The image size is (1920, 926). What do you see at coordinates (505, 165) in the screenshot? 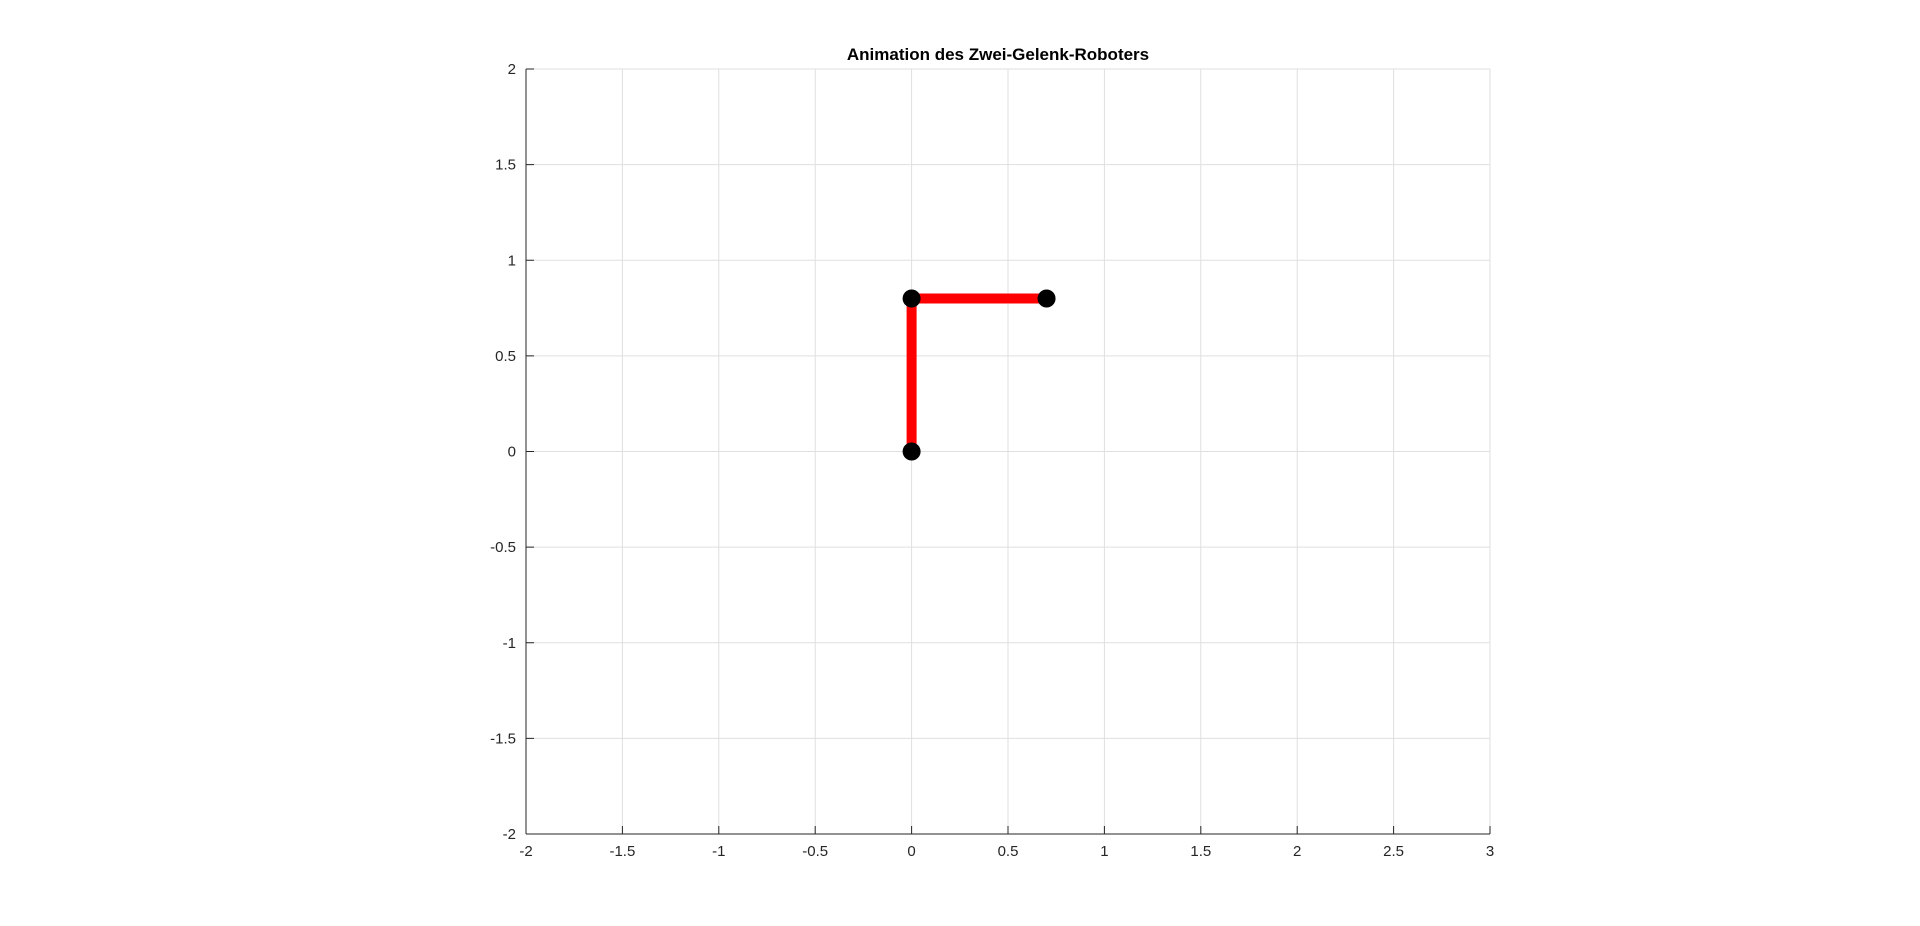
I see `y-tick-label: 1.5` at bounding box center [505, 165].